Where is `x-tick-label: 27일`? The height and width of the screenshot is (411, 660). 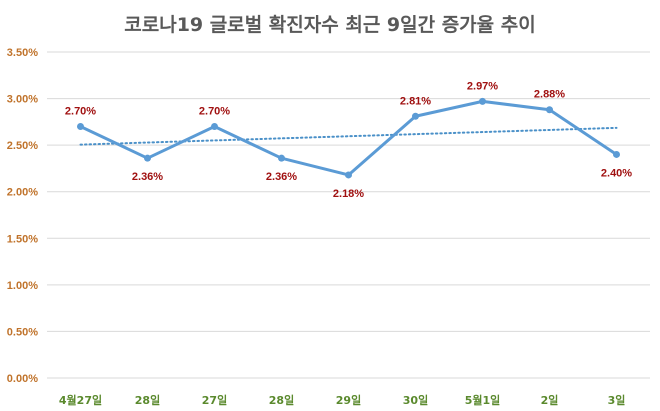
x-tick-label: 27일 is located at coordinates (214, 400).